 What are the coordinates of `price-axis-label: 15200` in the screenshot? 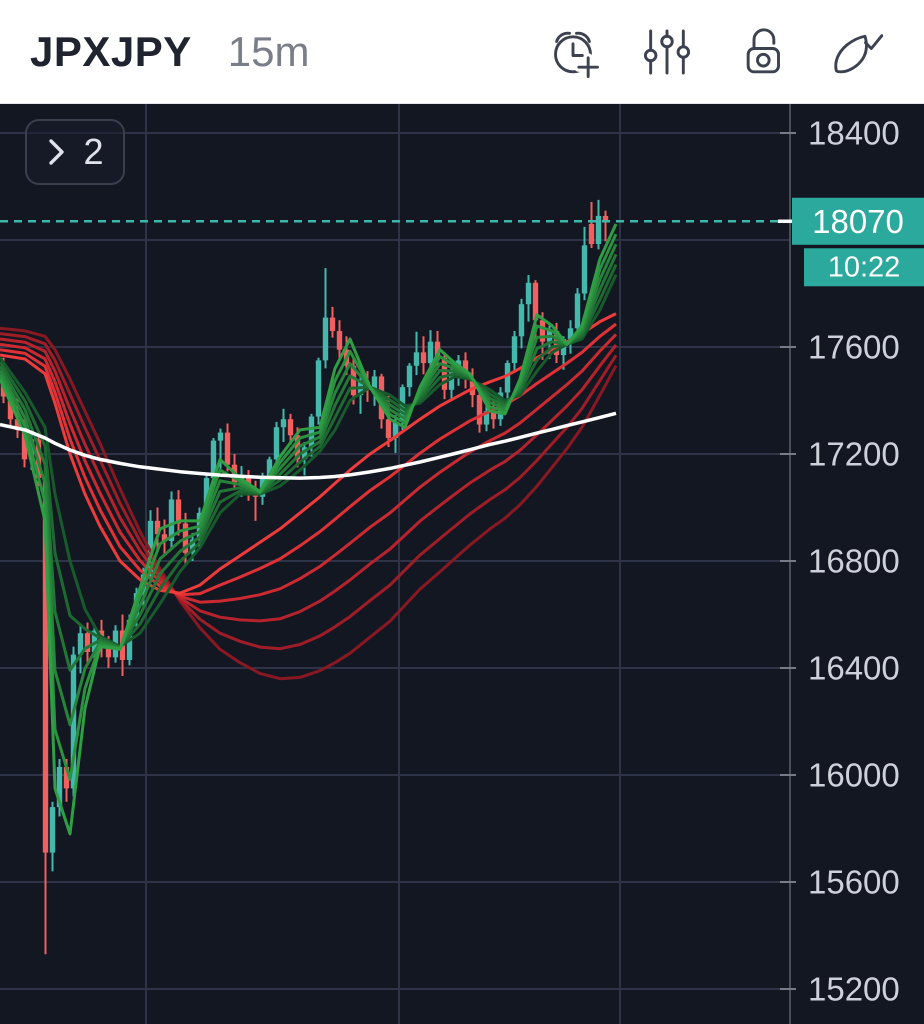 It's located at (854, 989).